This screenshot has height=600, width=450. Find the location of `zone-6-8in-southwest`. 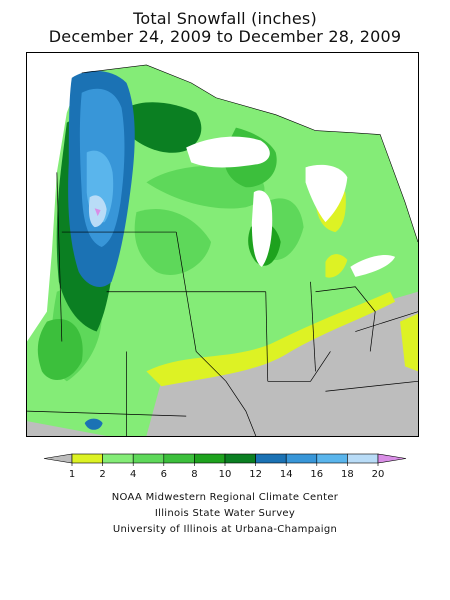

zone-6-8in-southwest is located at coordinates (60, 350).